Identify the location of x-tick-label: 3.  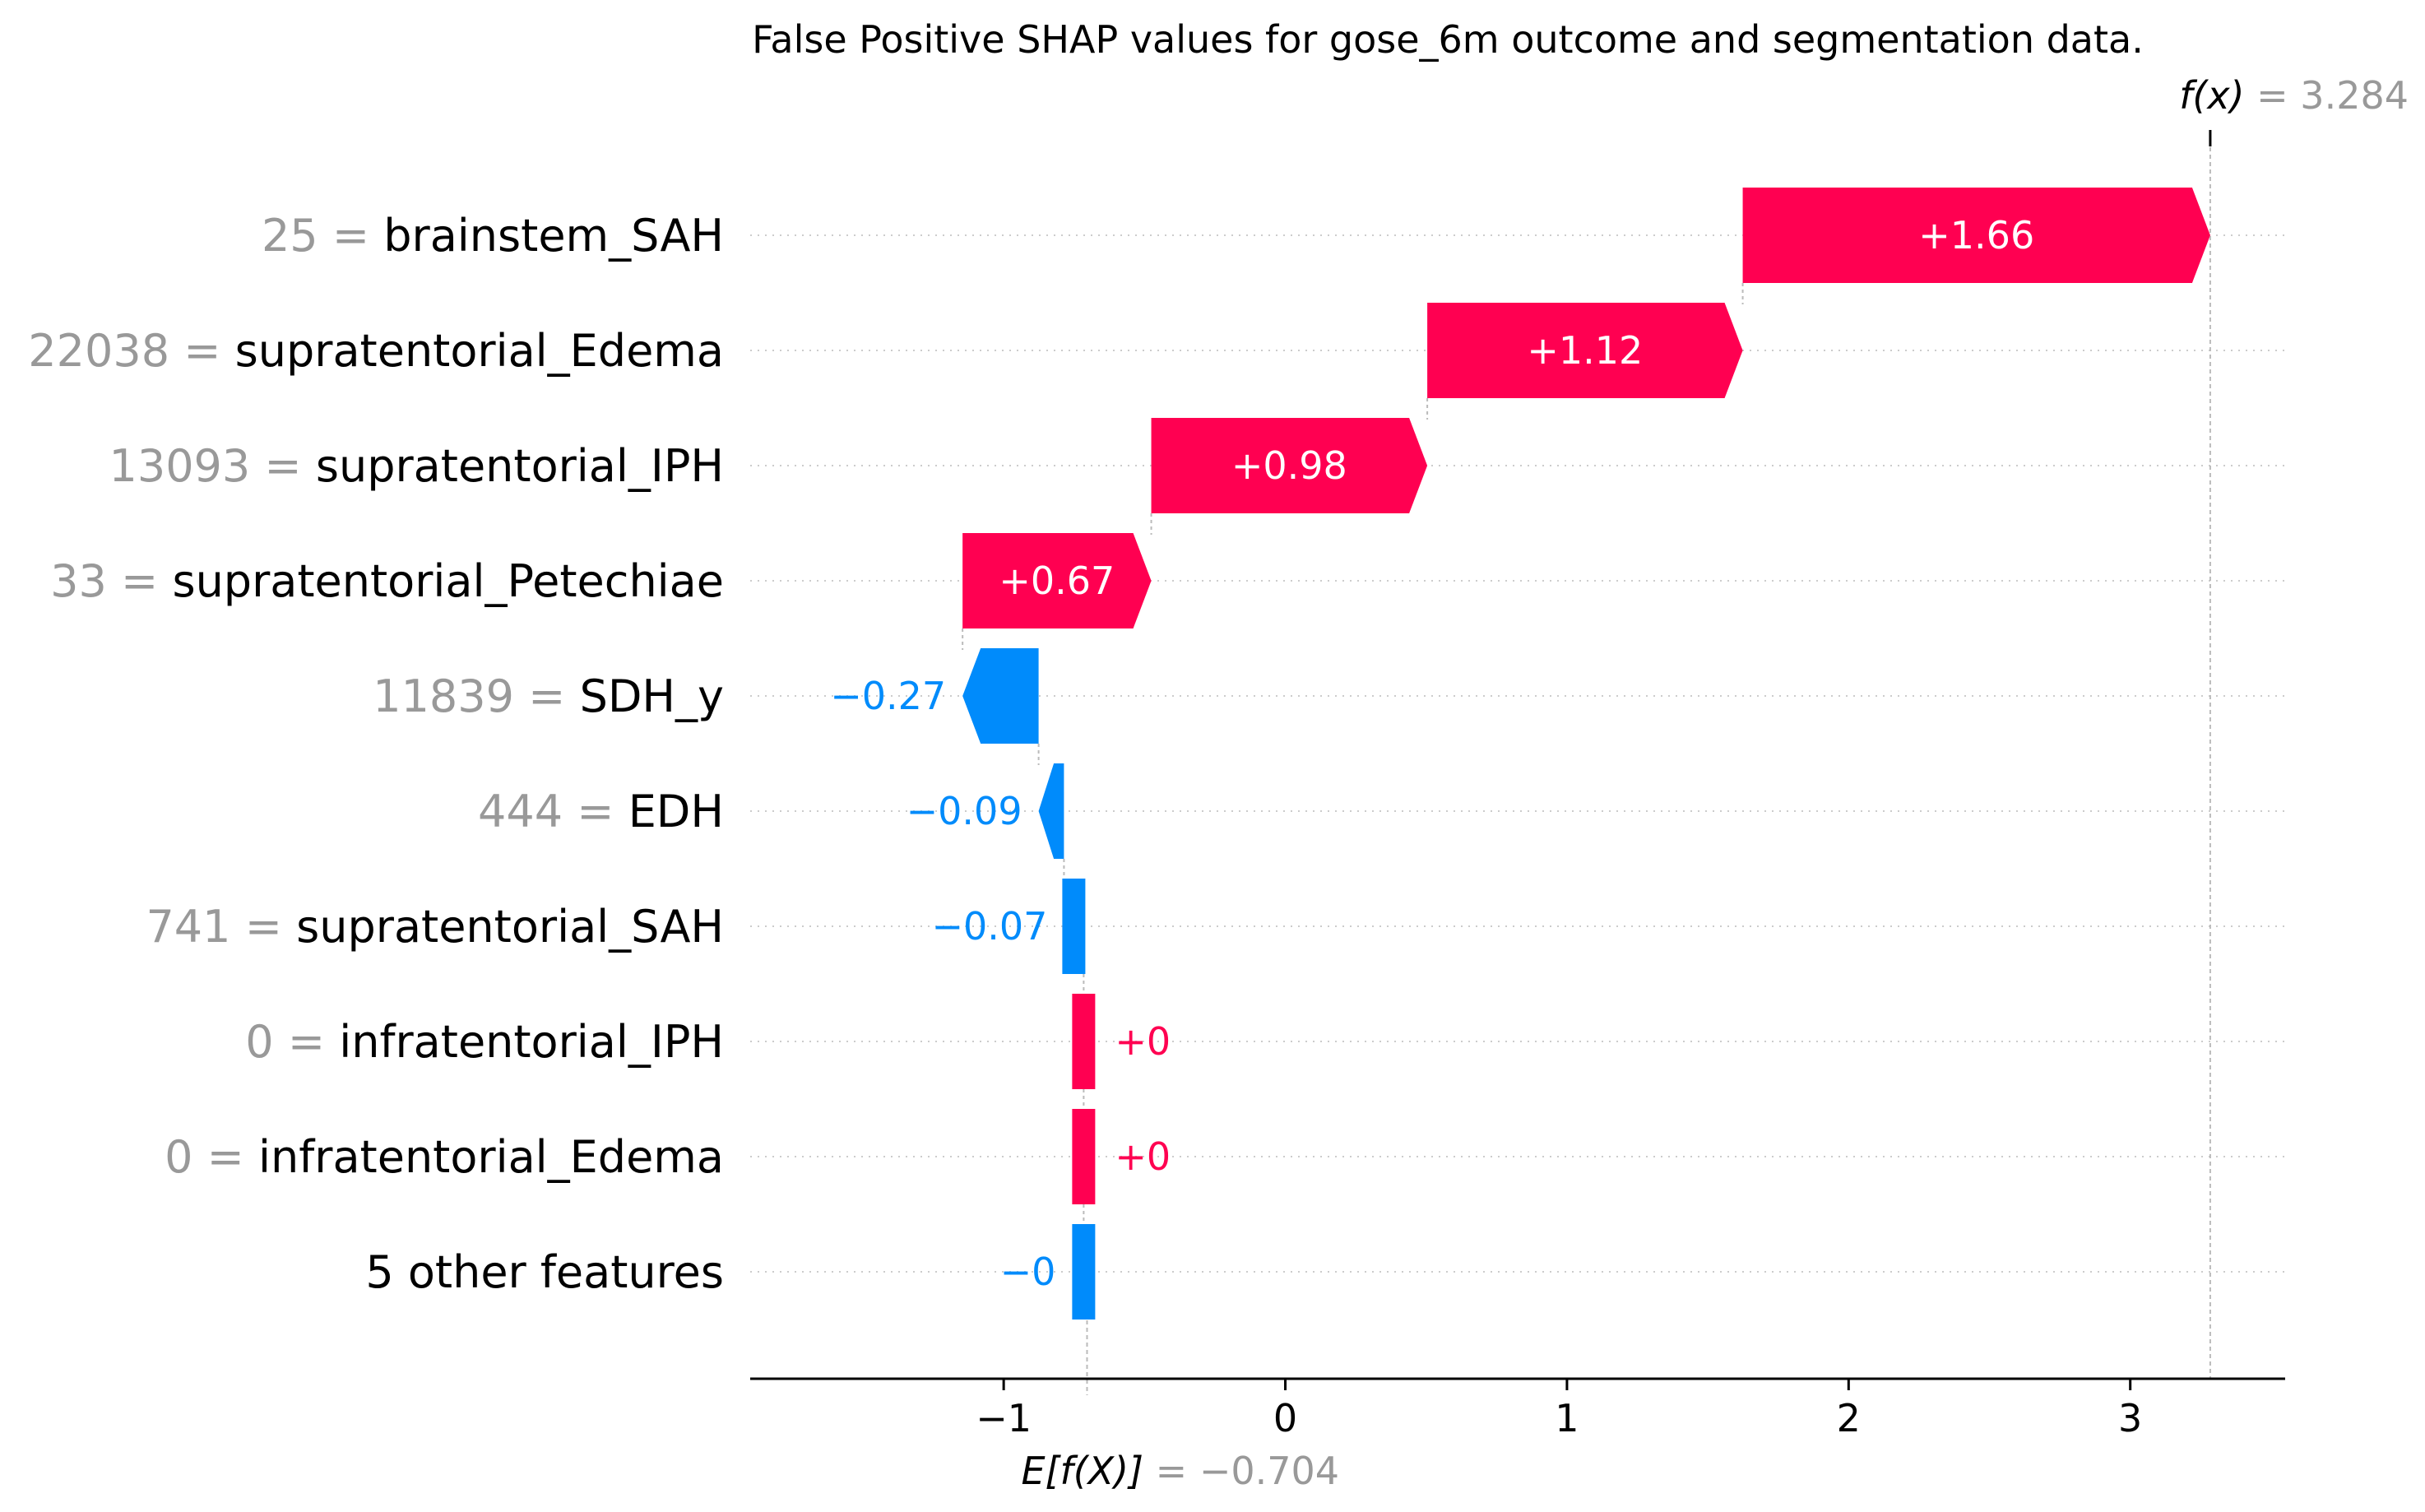
(2130, 1418).